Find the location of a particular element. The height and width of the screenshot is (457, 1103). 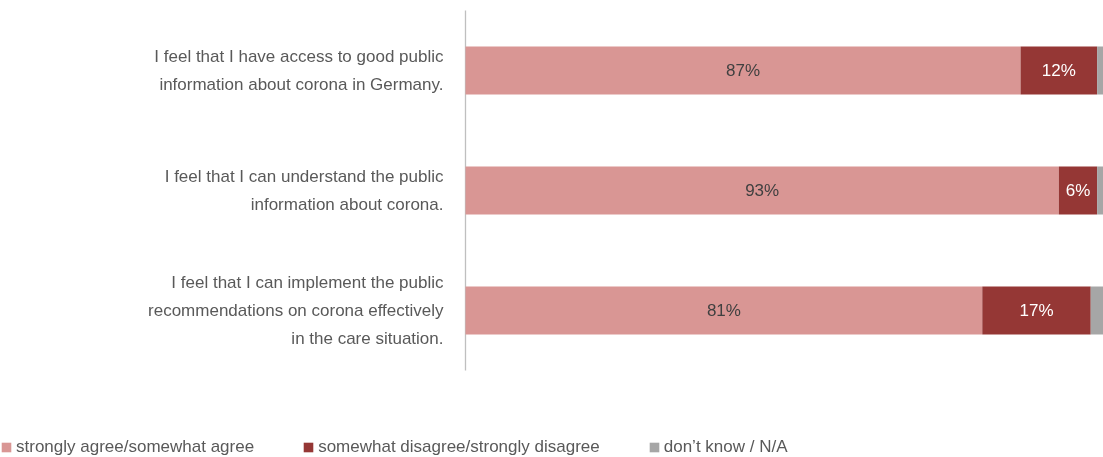

data-label: 6% is located at coordinates (1078, 190).